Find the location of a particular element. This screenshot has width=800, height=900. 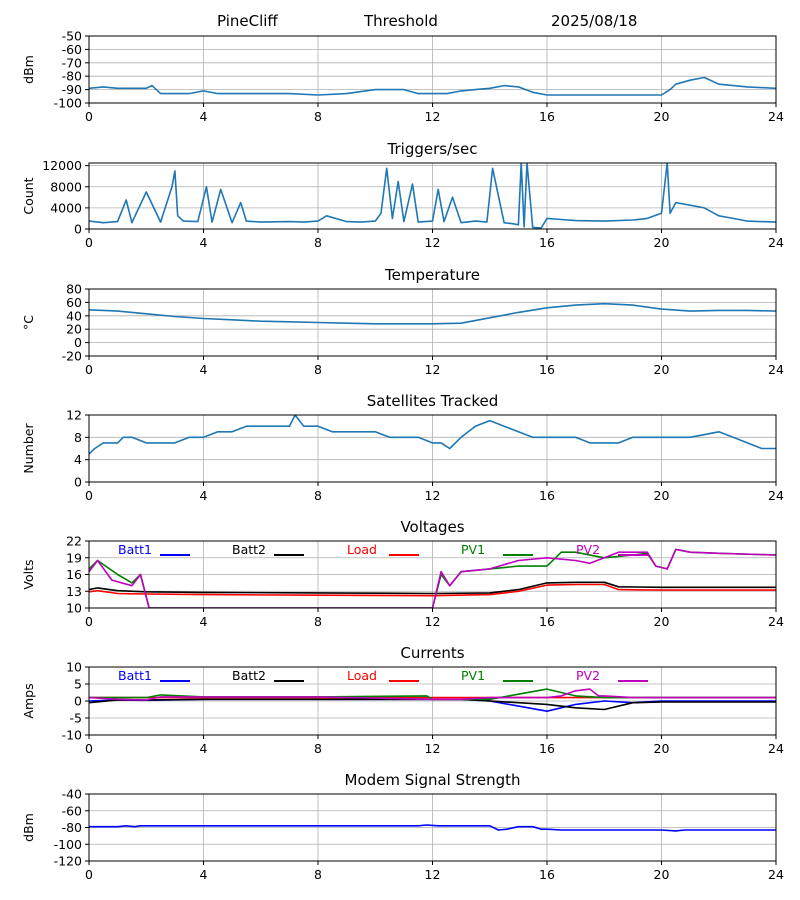

currents-batt2-line is located at coordinates (432, 704).